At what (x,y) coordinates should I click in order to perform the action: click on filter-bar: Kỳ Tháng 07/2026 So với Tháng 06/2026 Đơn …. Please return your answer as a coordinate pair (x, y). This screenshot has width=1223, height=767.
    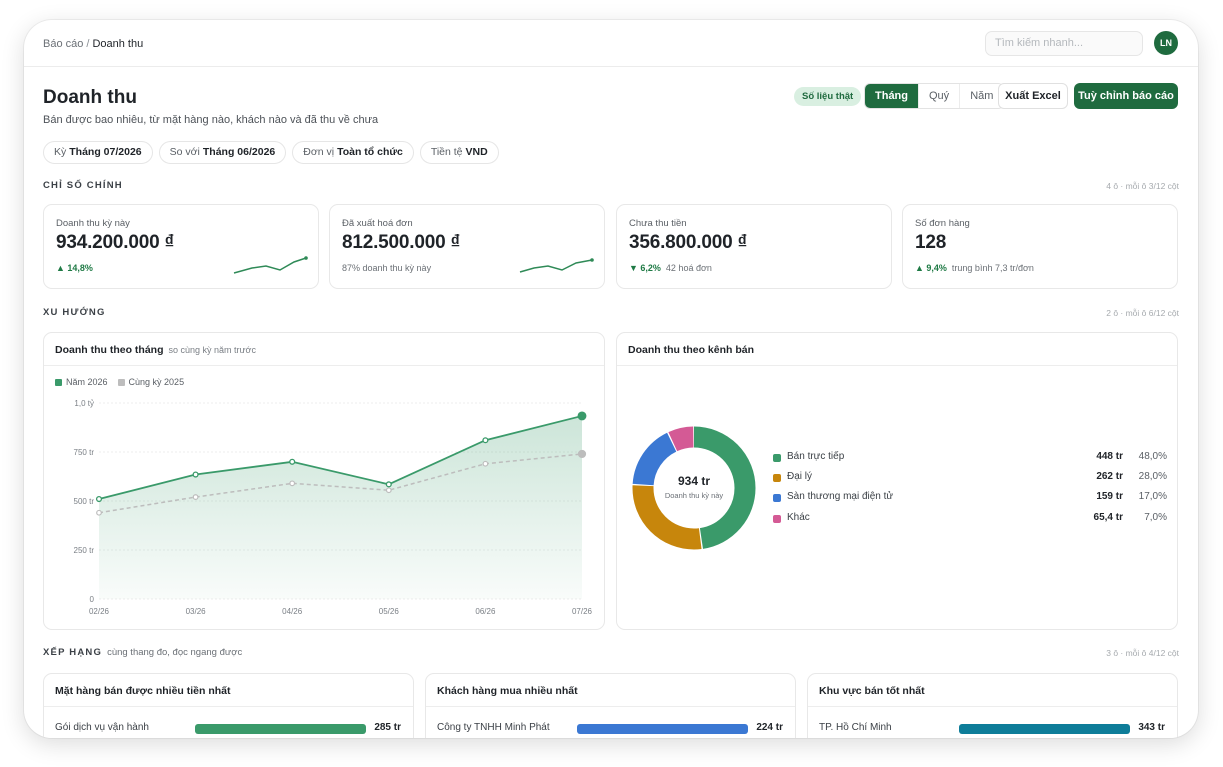
    Looking at the image, I should click on (271, 152).